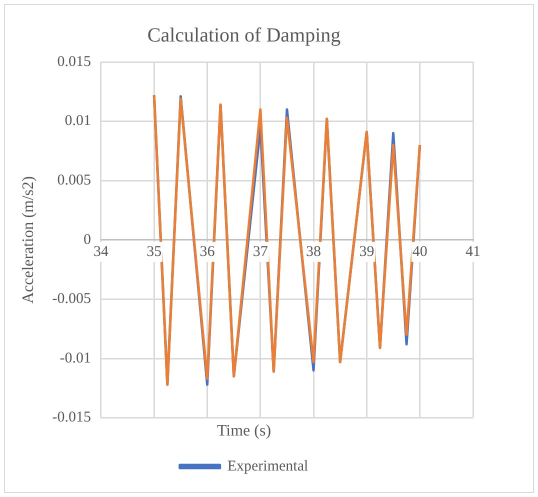 The image size is (538, 497). I want to click on x-tick-label: 38, so click(314, 252).